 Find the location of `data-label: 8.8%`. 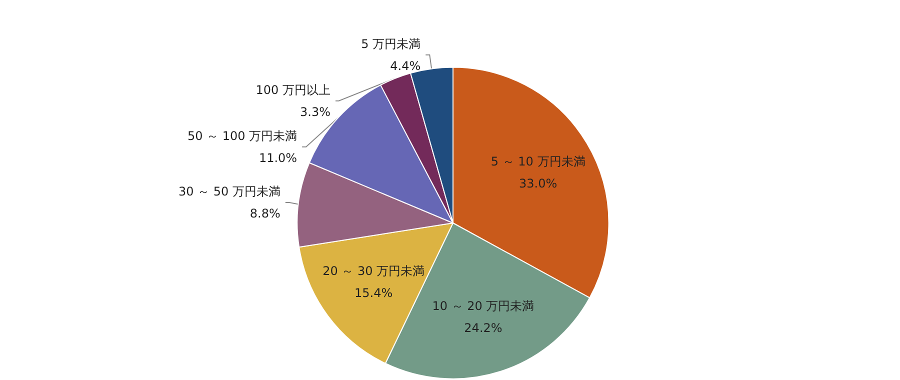

data-label: 8.8% is located at coordinates (265, 213).